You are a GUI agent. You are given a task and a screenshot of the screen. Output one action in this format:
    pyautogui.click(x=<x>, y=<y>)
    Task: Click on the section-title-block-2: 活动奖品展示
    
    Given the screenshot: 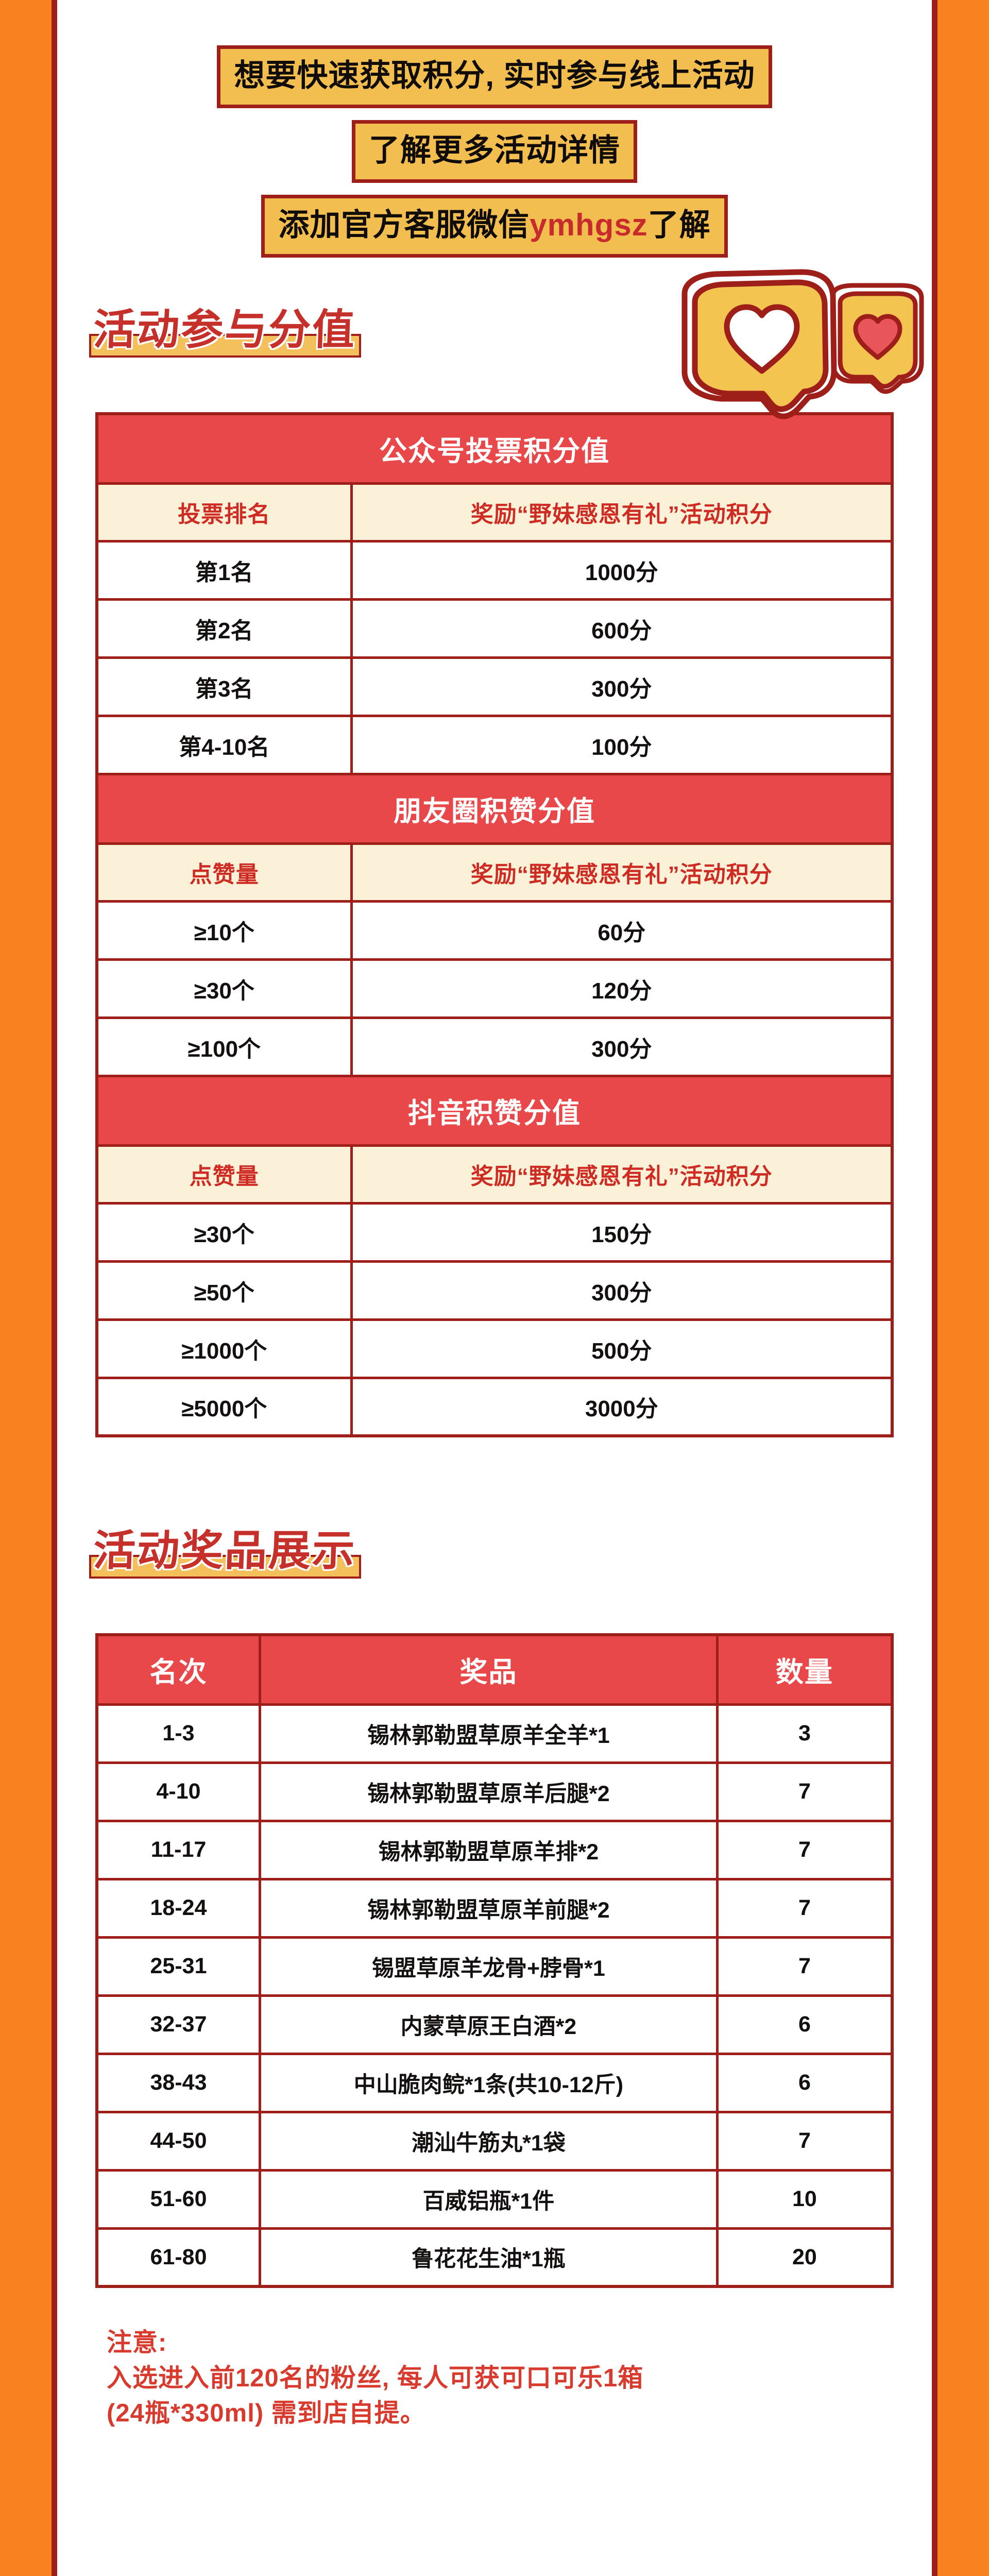 What is the action you would take?
    pyautogui.click(x=494, y=1580)
    